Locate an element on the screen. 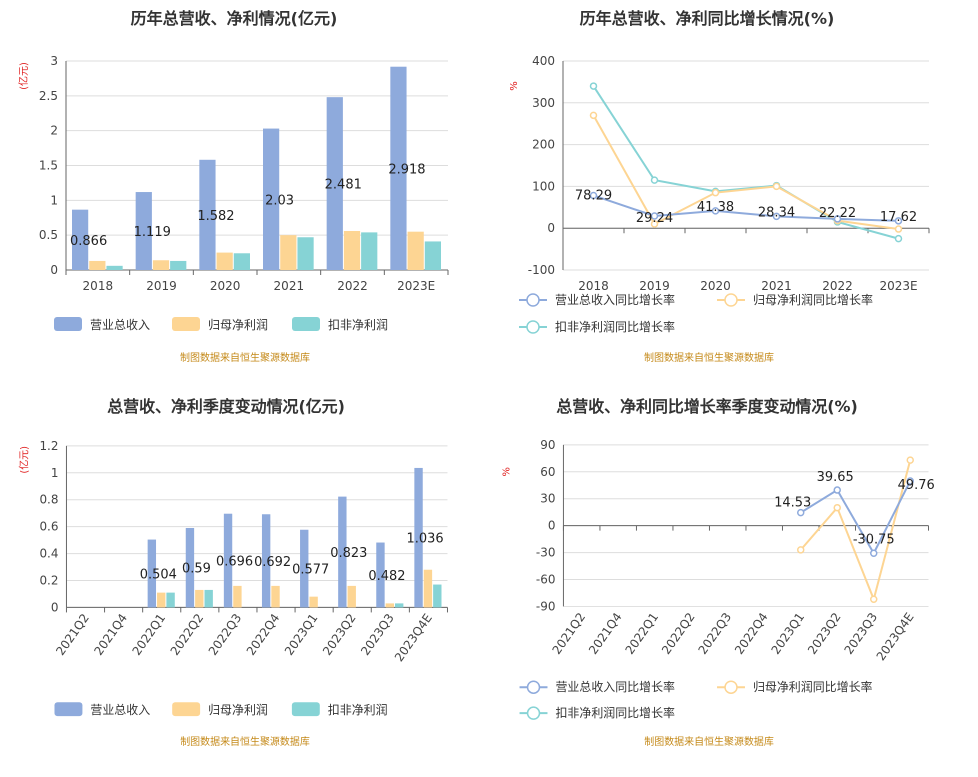 The height and width of the screenshot is (777, 978). y-tick-label: 100 is located at coordinates (543, 186).